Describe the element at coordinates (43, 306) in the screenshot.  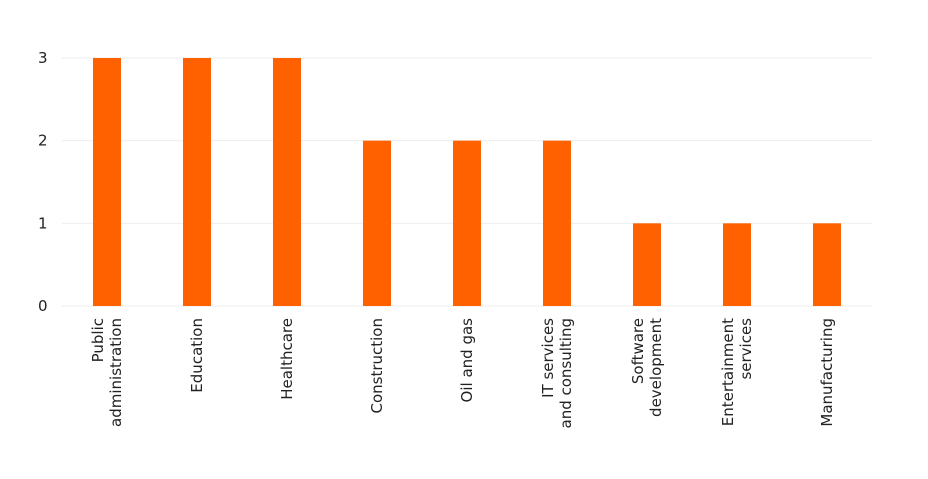
I see `y-tick-label: 0` at that location.